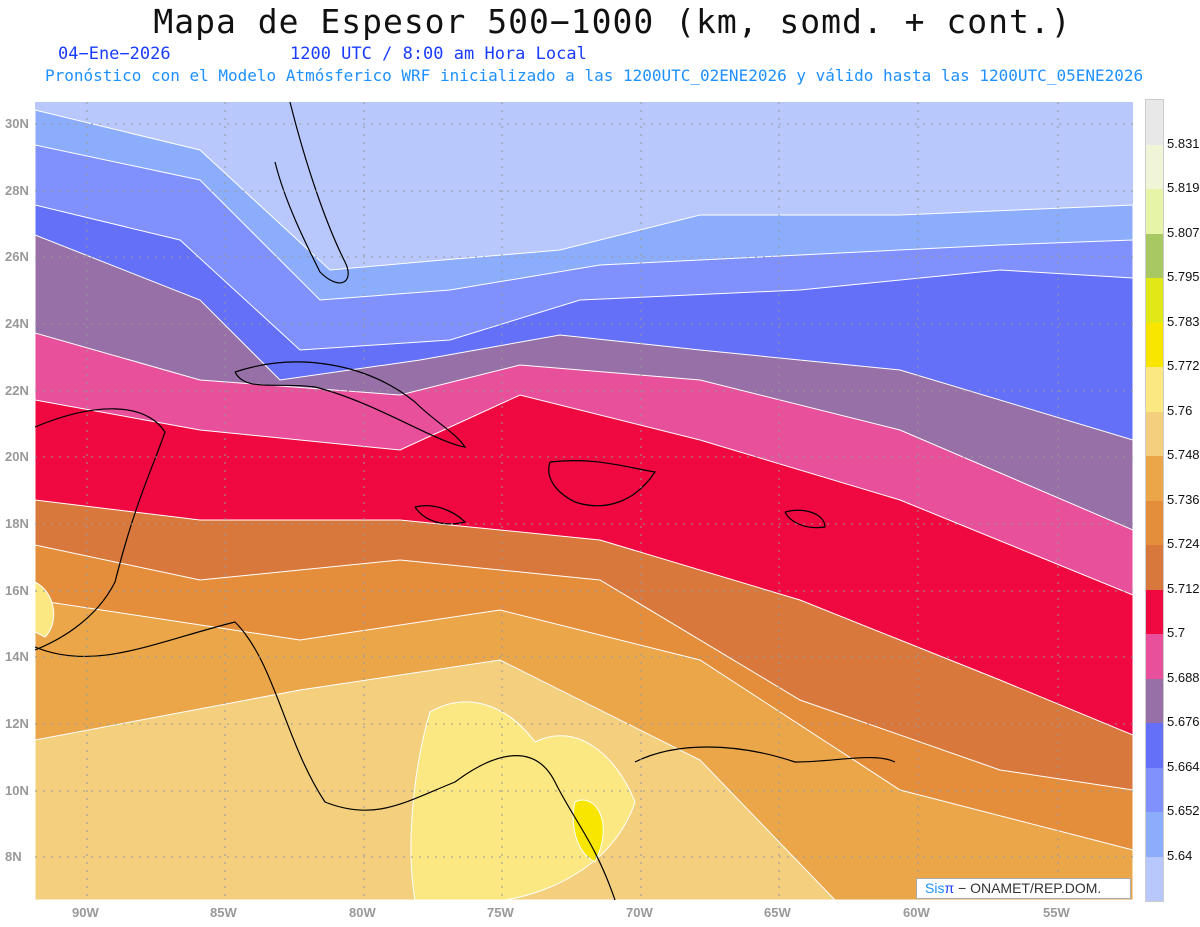 This screenshot has width=1200, height=927. Describe the element at coordinates (1183, 232) in the screenshot. I see `colorbar-label: 5.807` at that location.